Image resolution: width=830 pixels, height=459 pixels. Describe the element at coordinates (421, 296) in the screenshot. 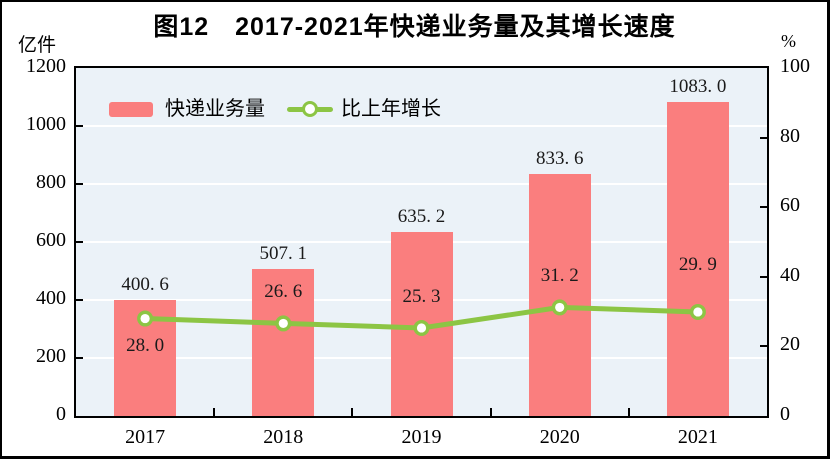

I see `growth-value-label: 25. 3` at that location.